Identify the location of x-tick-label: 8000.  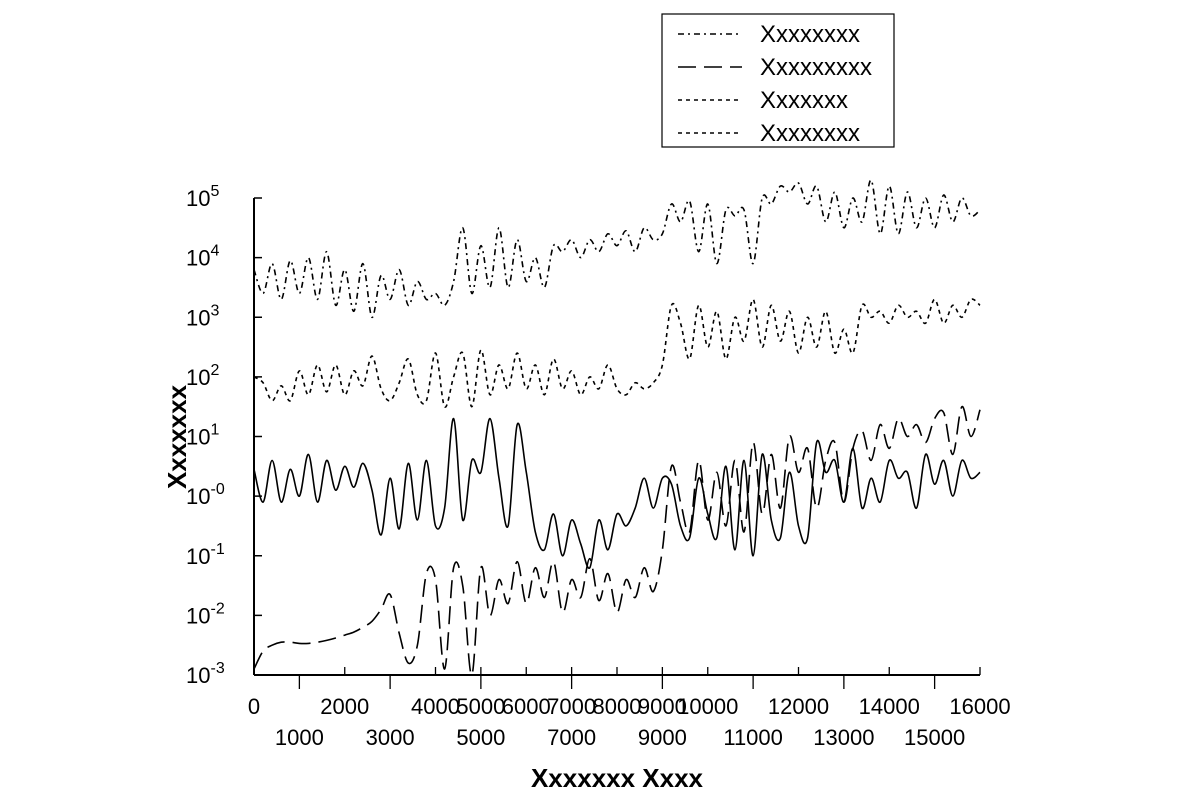
(617, 706).